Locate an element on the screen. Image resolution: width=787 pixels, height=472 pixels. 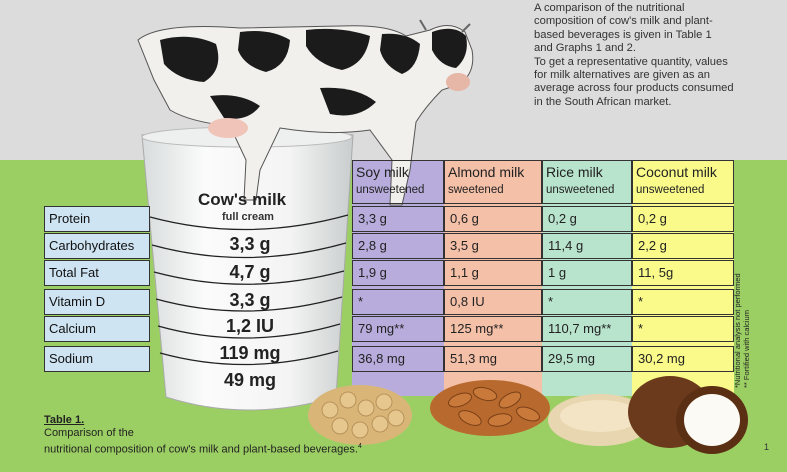
cows-milk-value: 4,7 g is located at coordinates (250, 272).